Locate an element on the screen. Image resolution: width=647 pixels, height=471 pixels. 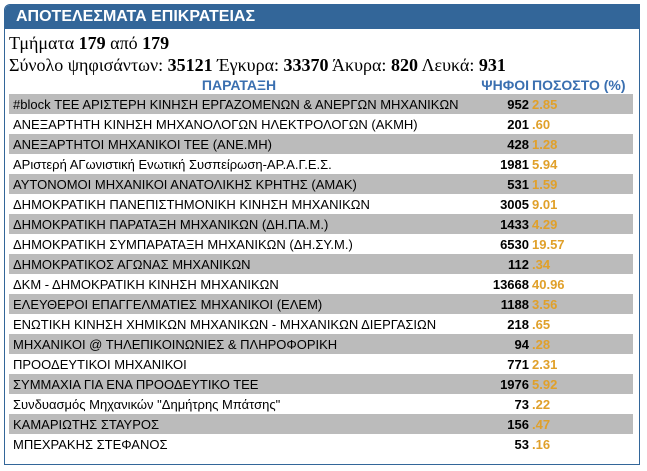
party-name: ΑΝΕΞΑΡΤΗΤΟΙ ΜΗΧΑΝΙΚΟΙ ΤΕΕ (ΑΝΕ.ΜΗ) is located at coordinates (239, 144).